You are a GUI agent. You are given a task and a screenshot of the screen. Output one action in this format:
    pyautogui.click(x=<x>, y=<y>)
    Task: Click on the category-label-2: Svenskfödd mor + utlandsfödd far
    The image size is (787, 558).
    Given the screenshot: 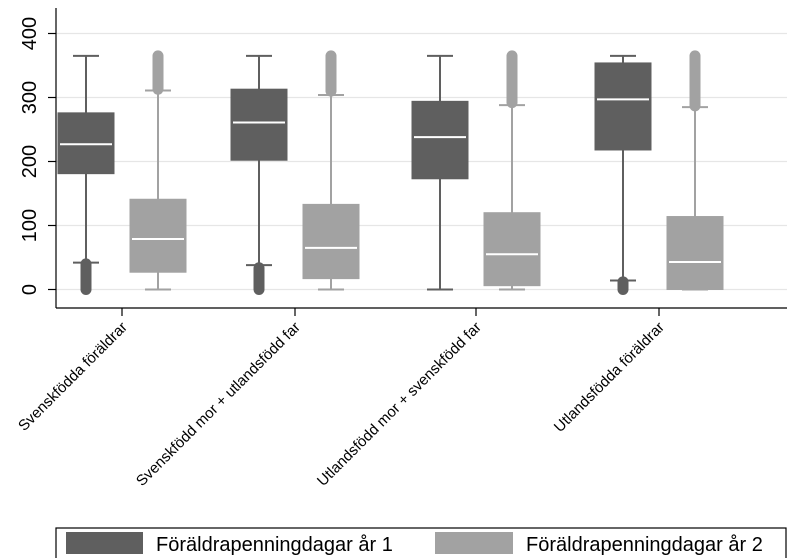 What is the action you would take?
    pyautogui.click(x=218, y=404)
    